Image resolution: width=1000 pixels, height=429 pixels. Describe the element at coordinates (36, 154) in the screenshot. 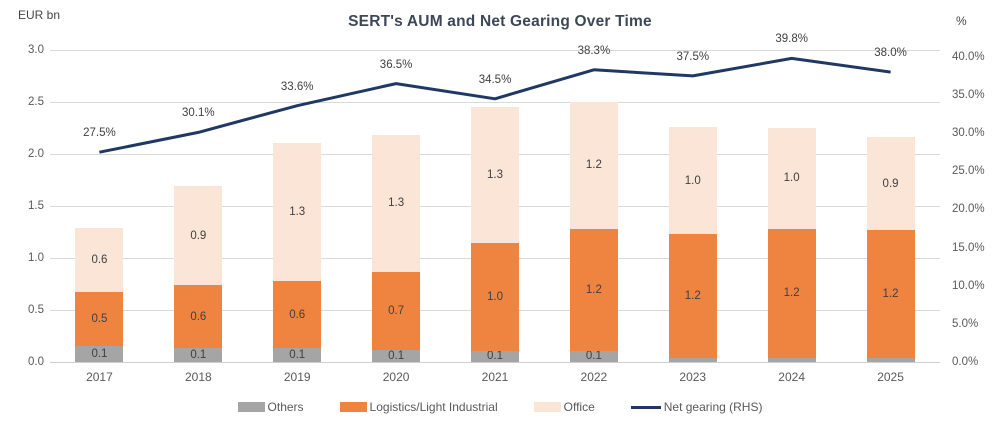

I see `y-axis-tick-label: 2.0` at that location.